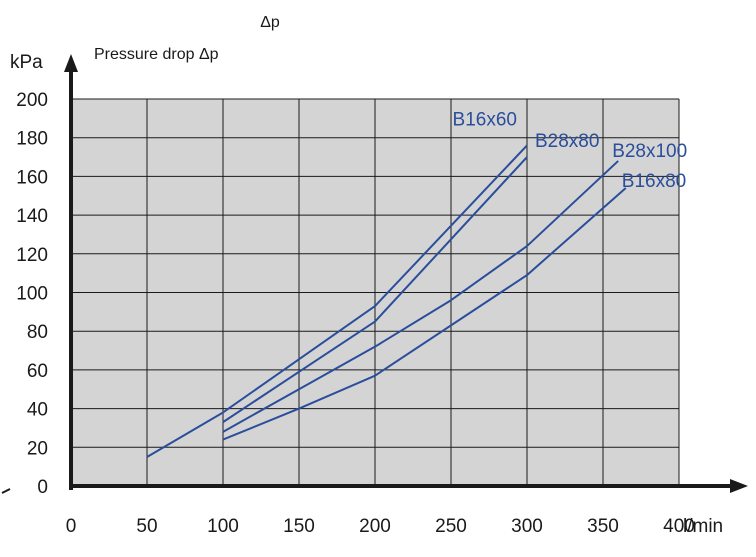 This screenshot has width=756, height=557. Describe the element at coordinates (146, 526) in the screenshot. I see `x-tick-label: 50` at that location.